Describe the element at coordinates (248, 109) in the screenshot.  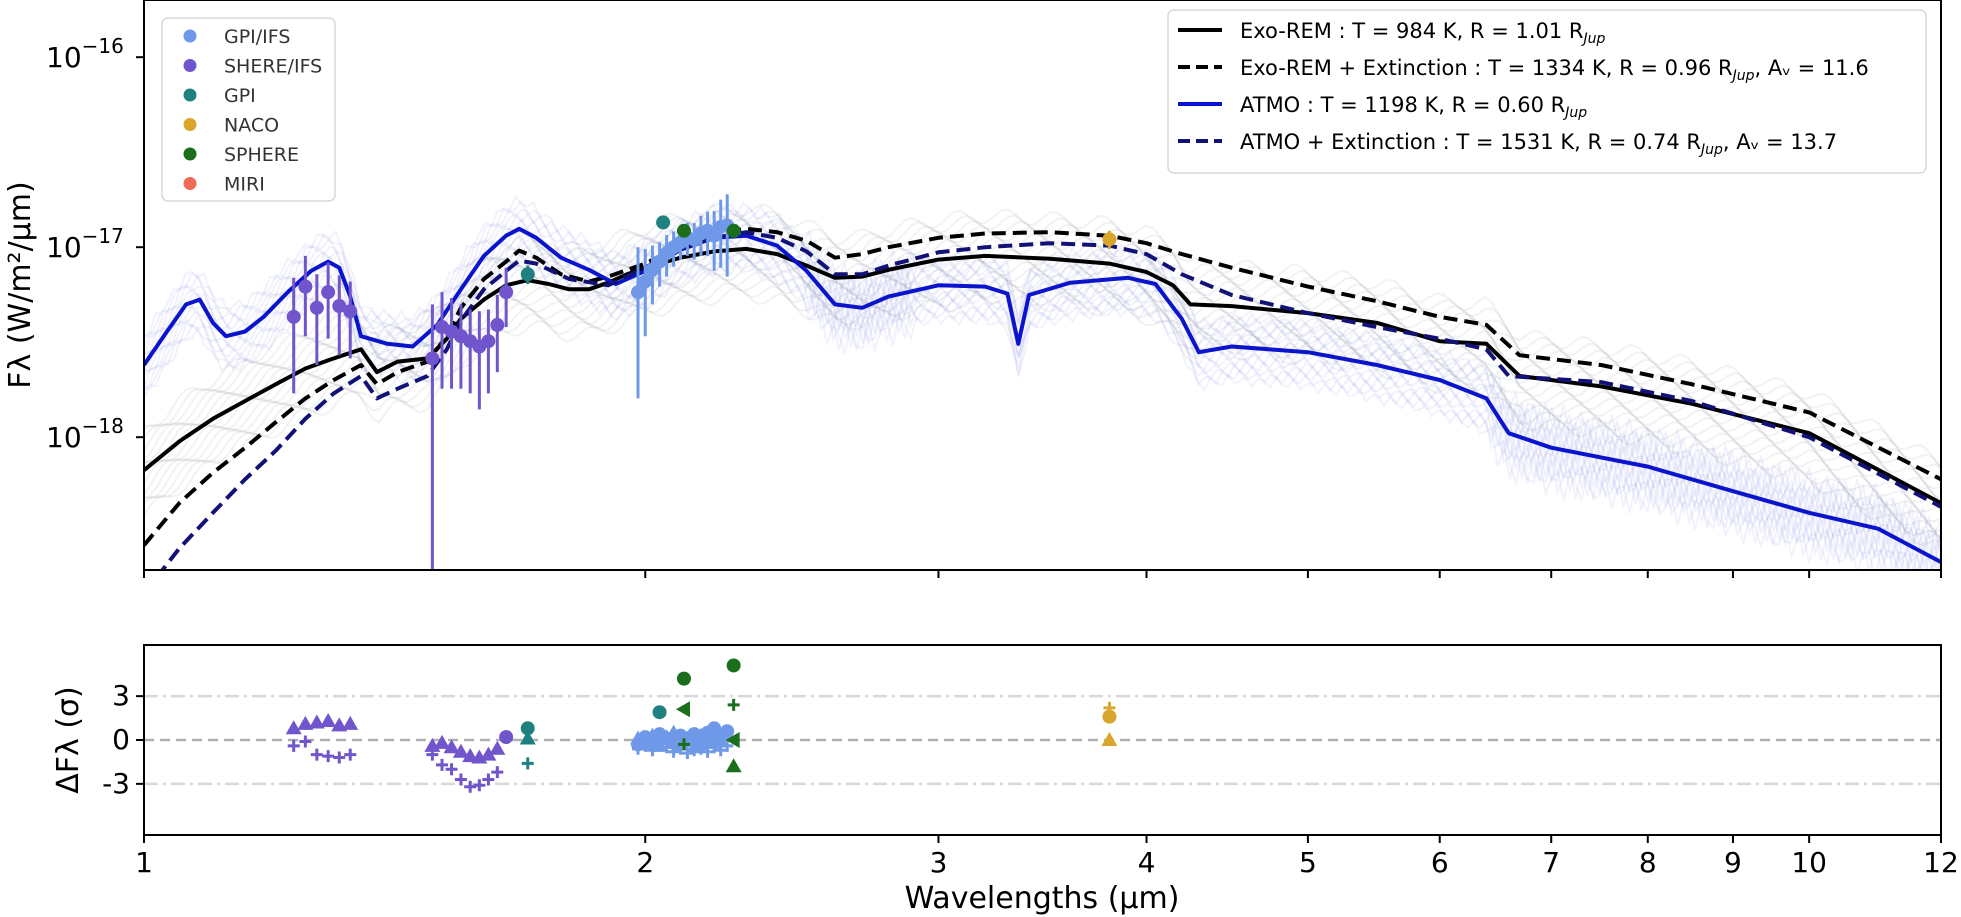
I see `legend-instruments: GPI/IFS SHERE/IFS GPI NACO SPHERE MIRI` at that location.